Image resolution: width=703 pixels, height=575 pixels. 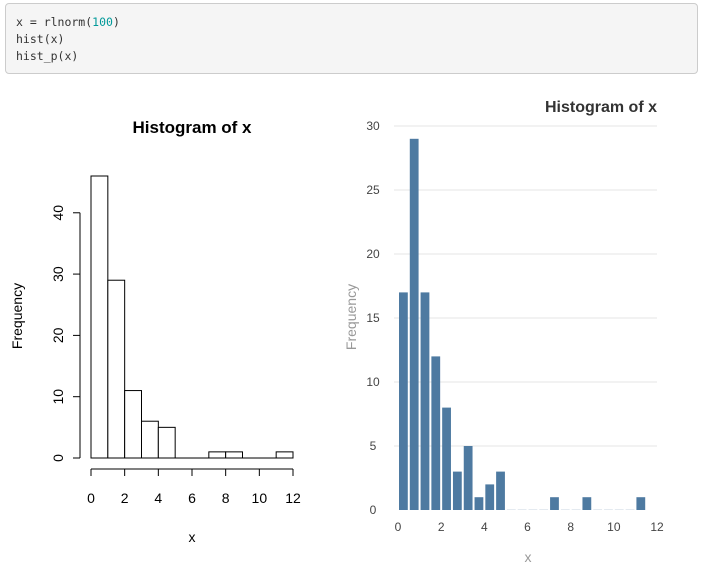 What do you see at coordinates (91, 498) in the screenshot?
I see `x-tick-label: 0` at bounding box center [91, 498].